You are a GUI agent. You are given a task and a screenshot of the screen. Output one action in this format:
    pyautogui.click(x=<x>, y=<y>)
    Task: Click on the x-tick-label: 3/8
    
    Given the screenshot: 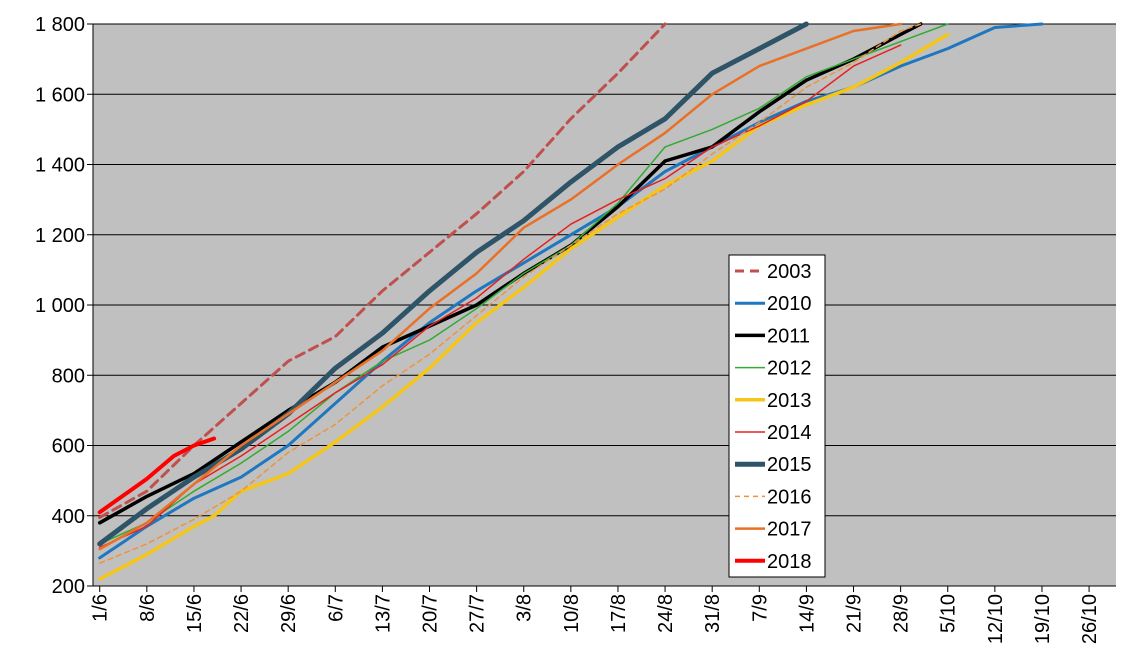 What is the action you would take?
    pyautogui.click(x=525, y=608)
    